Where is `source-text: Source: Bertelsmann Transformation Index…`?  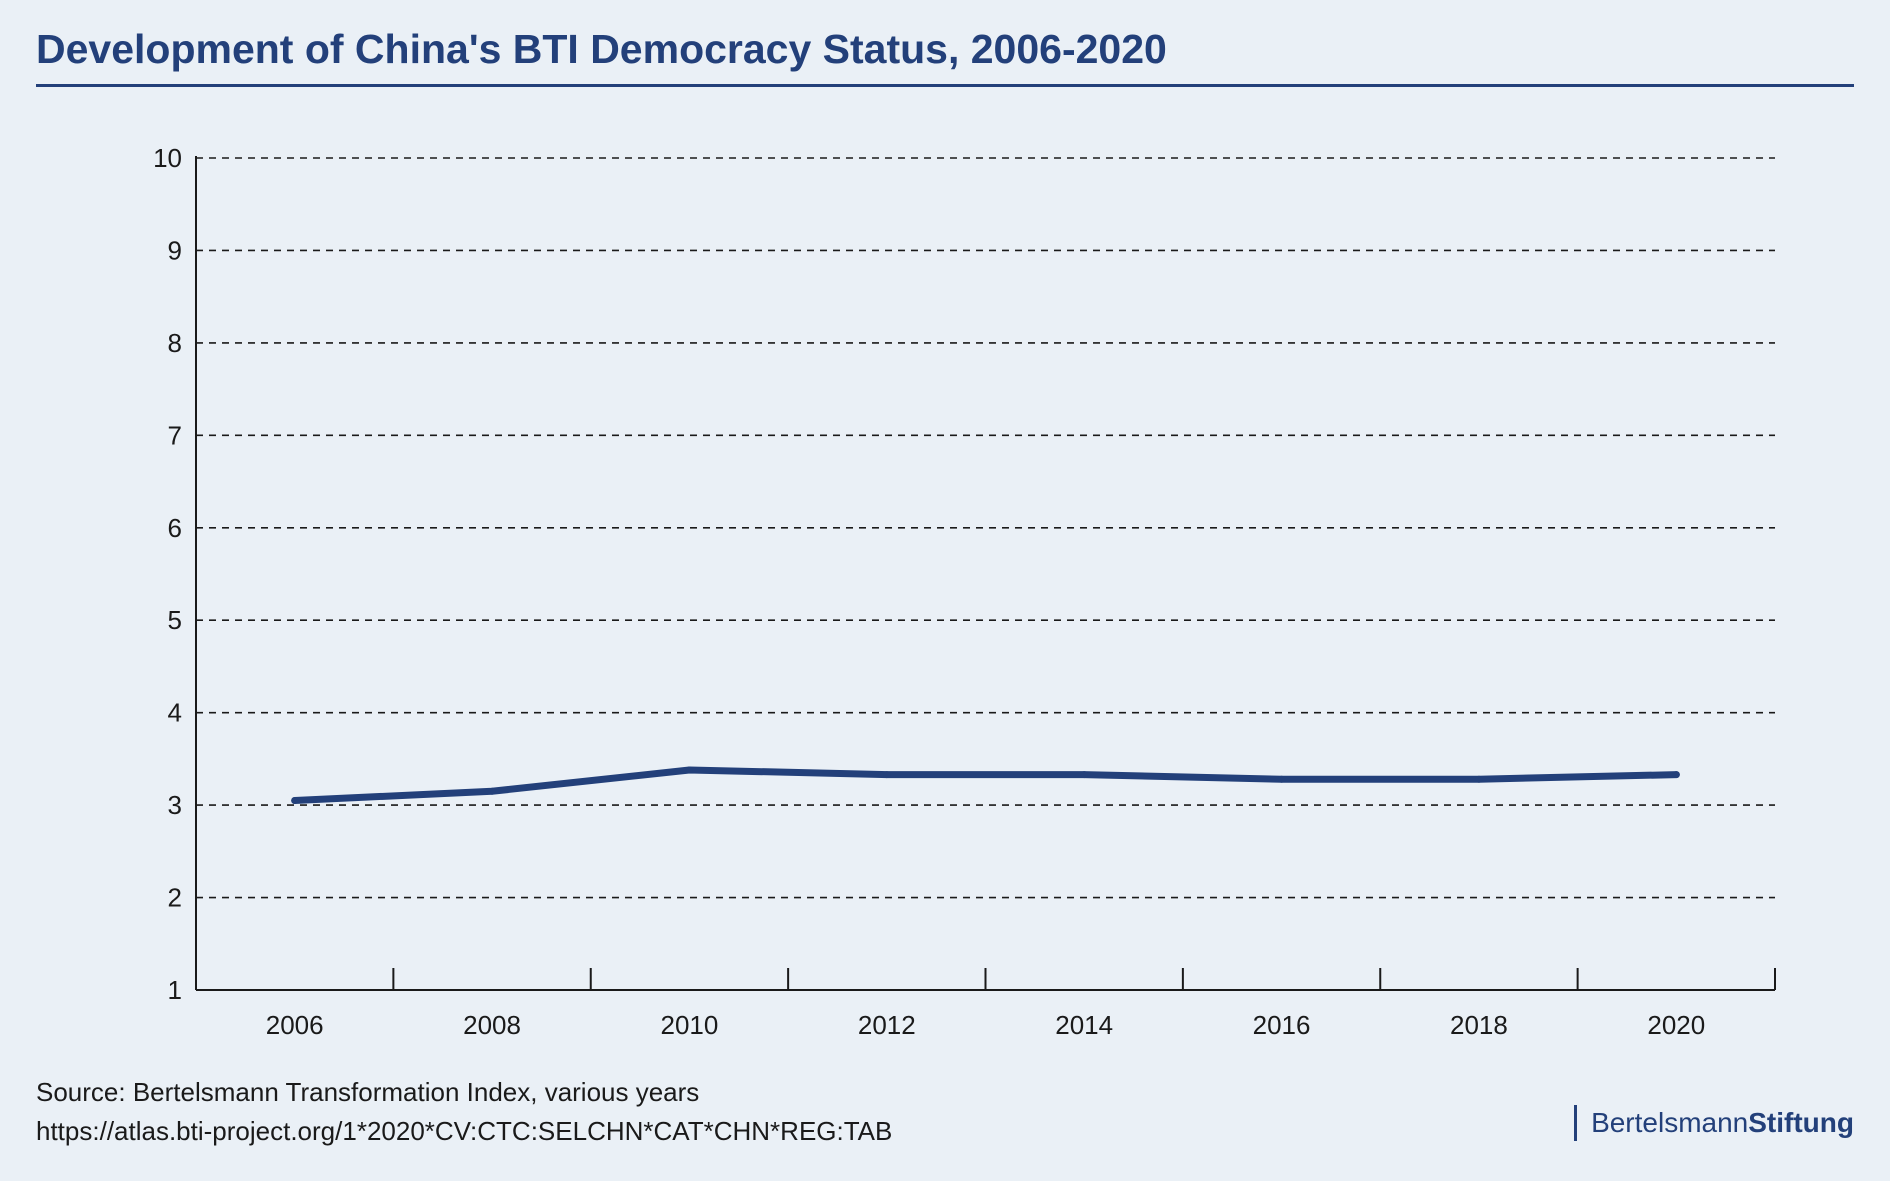
source-text: Source: Bertelsmann Transformation Index… is located at coordinates (368, 1092).